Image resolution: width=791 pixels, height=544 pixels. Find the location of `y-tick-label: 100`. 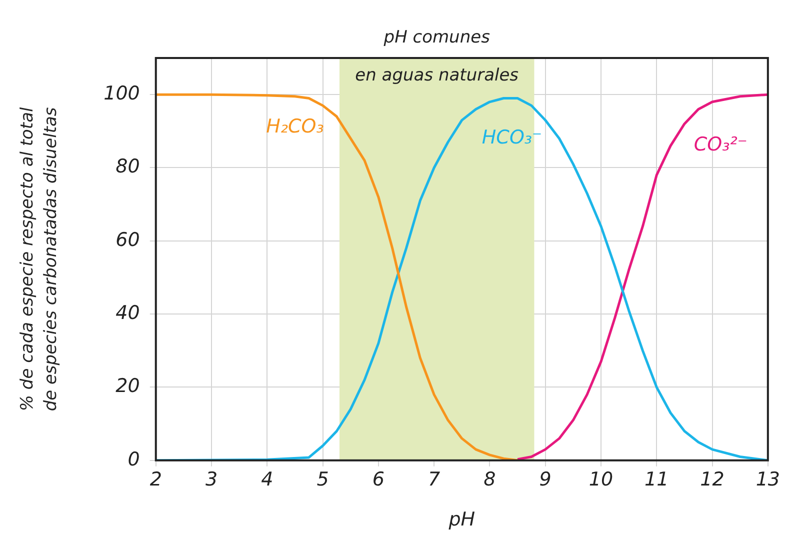

y-tick-label: 100 is located at coordinates (122, 93).